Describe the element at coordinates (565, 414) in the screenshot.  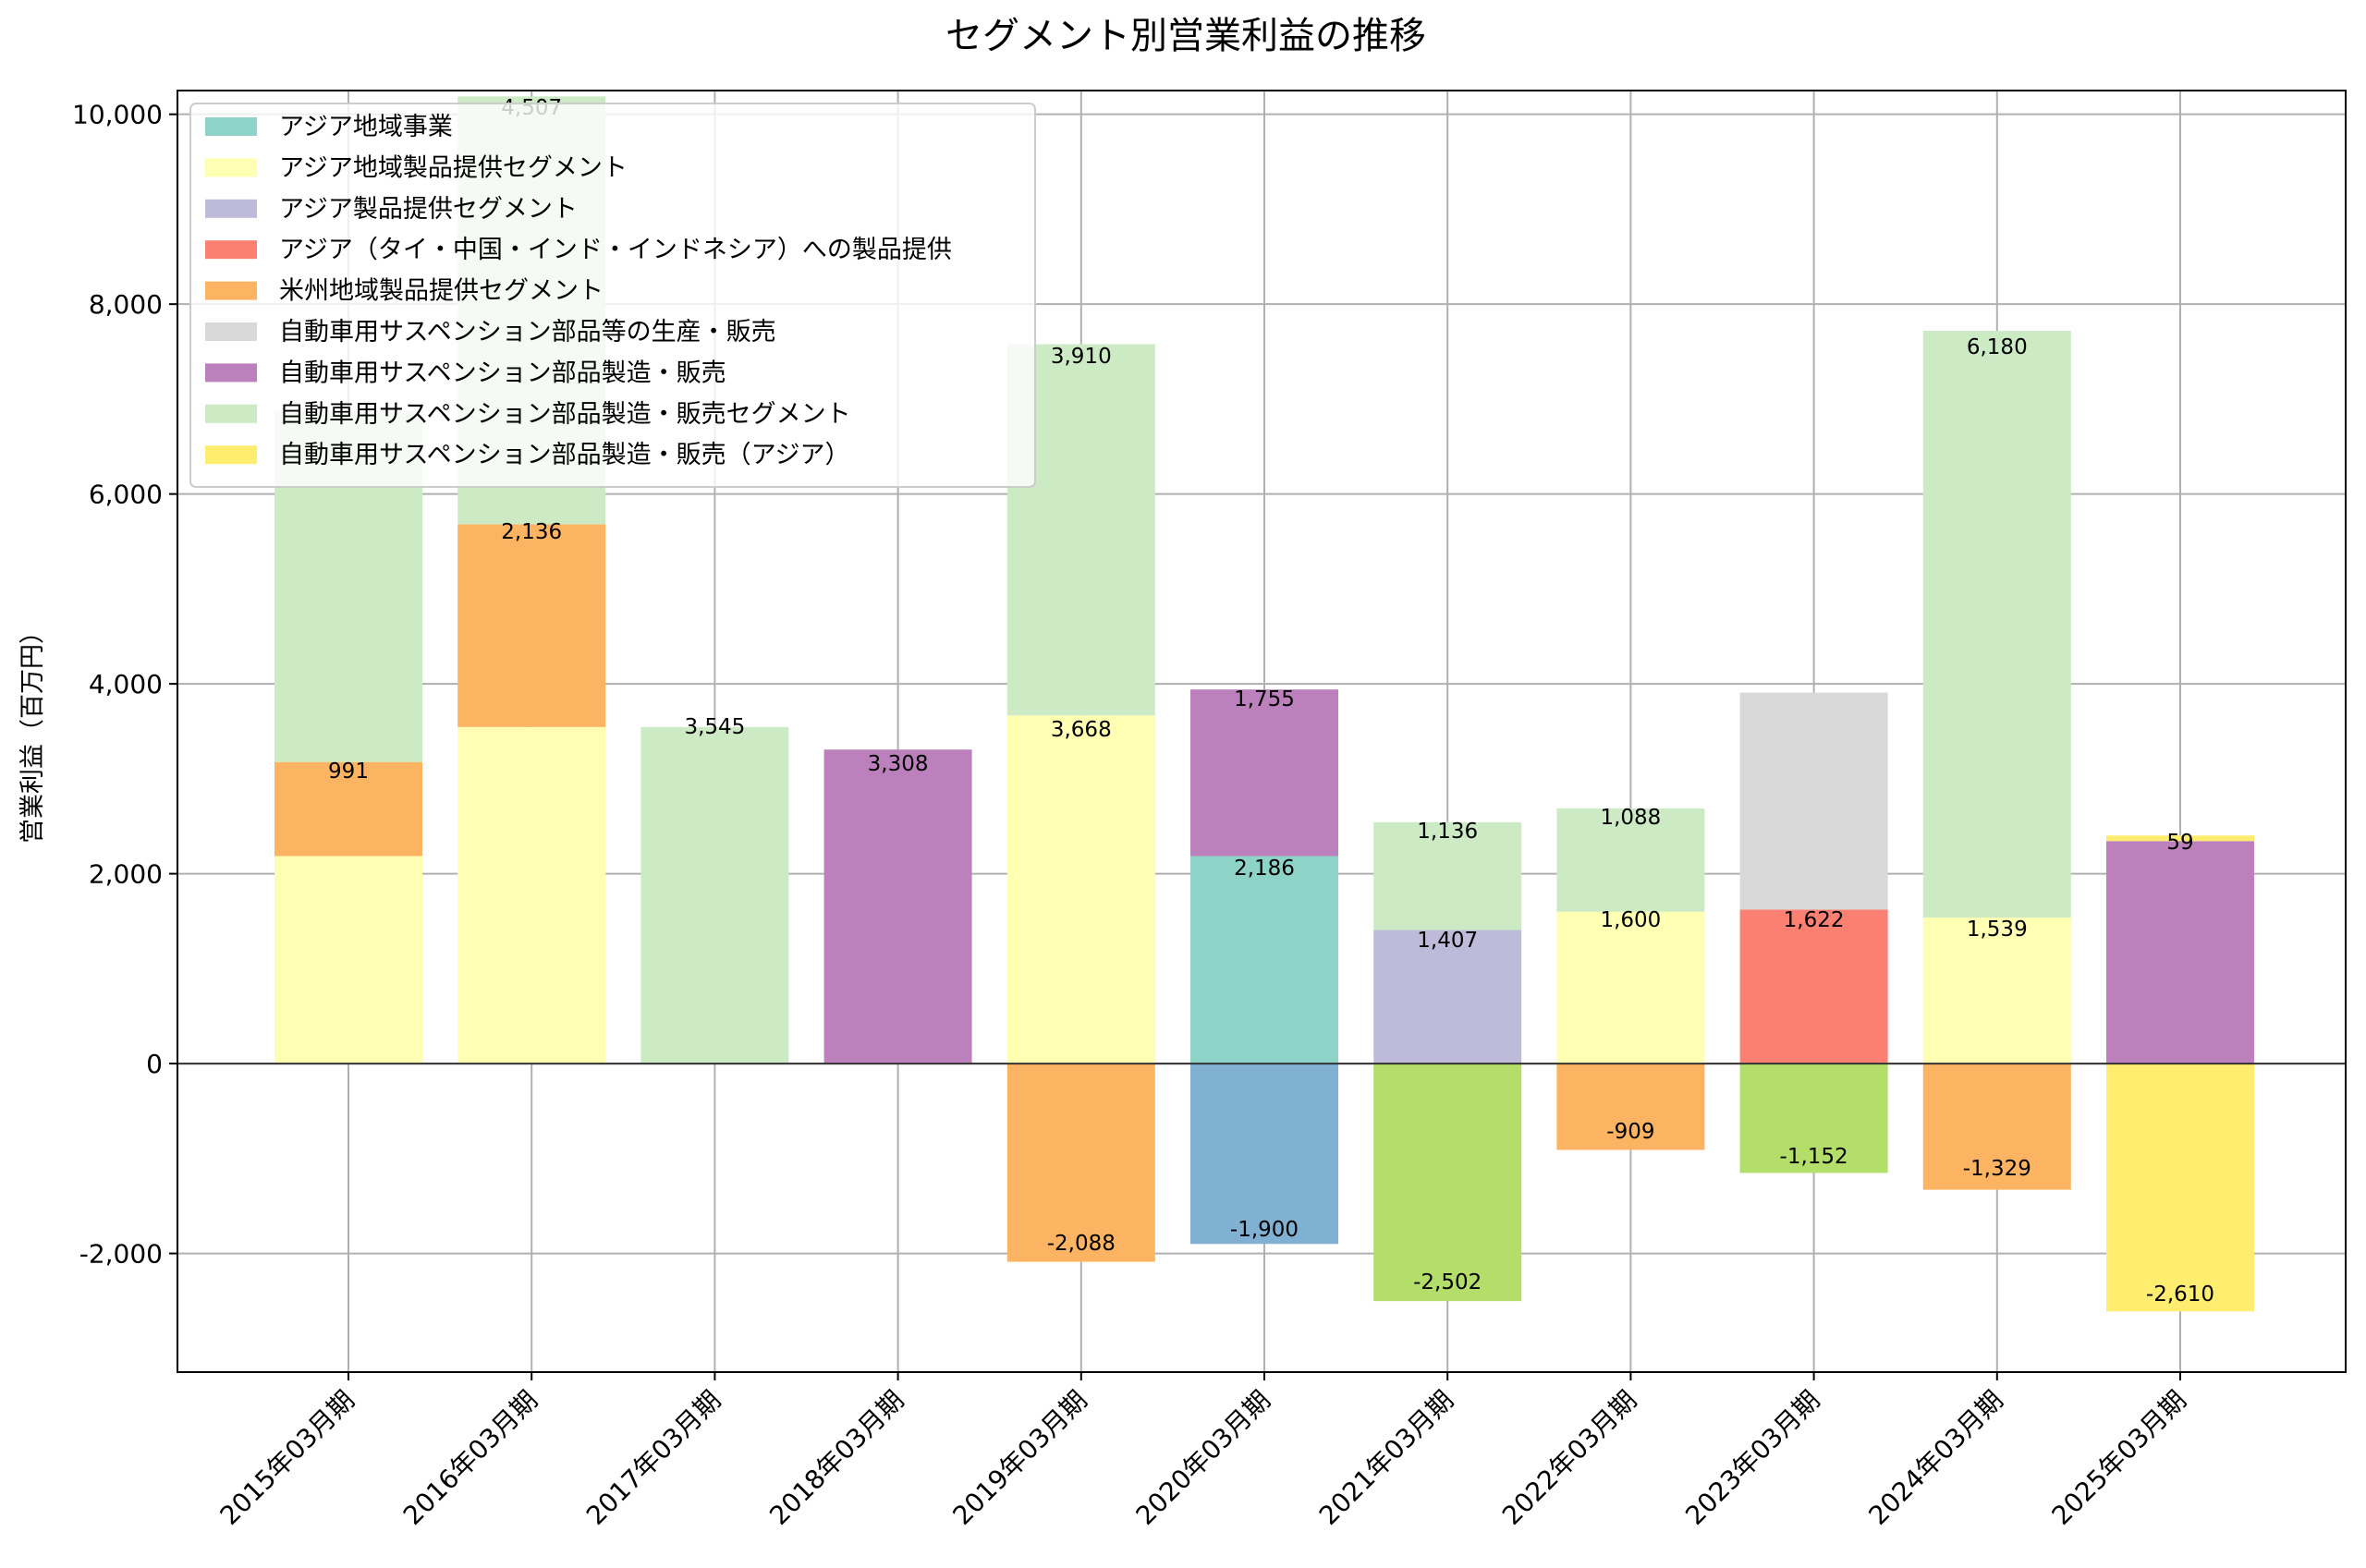
I see `legend-item-label: 自動車用サスペンション部品製造・販売セグメント` at that location.